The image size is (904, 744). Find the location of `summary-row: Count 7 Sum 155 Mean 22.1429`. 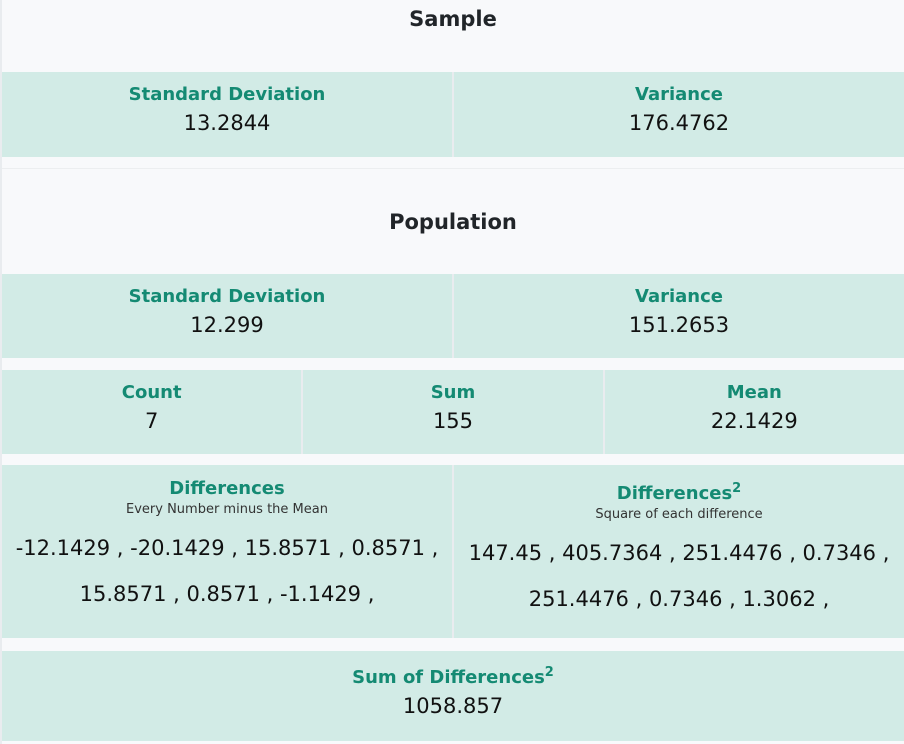

summary-row: Count 7 Sum 155 Mean 22.1429 is located at coordinates (453, 412).